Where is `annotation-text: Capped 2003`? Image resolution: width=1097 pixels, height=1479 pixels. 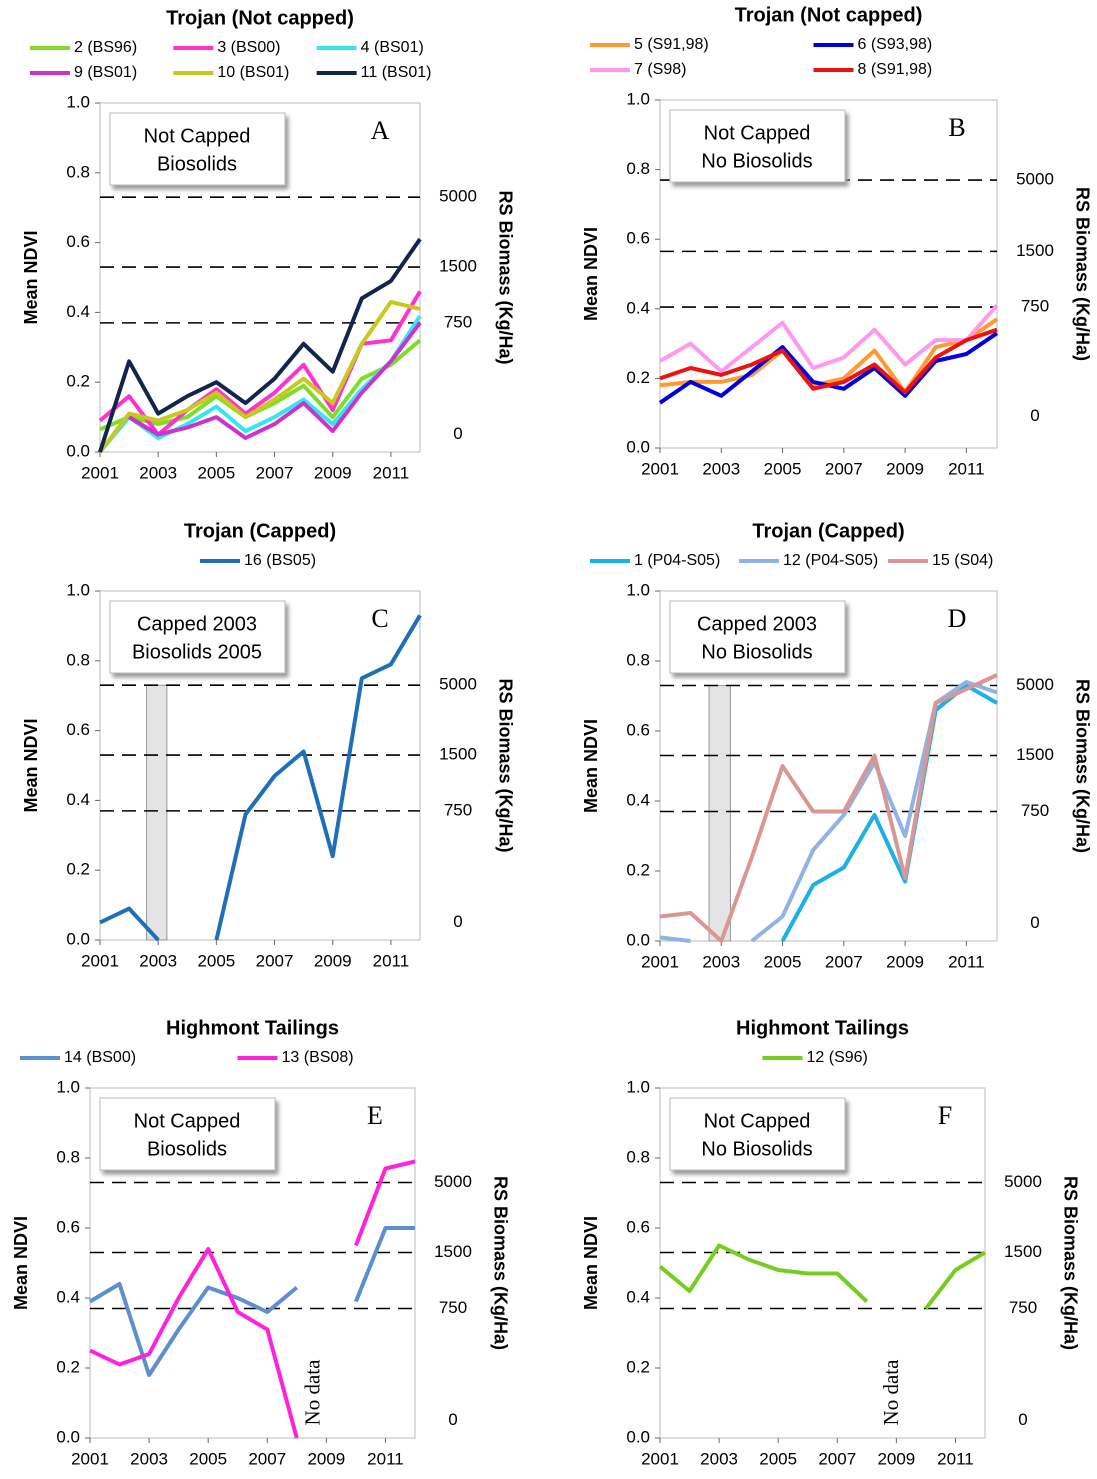 annotation-text: Capped 2003 is located at coordinates (197, 624).